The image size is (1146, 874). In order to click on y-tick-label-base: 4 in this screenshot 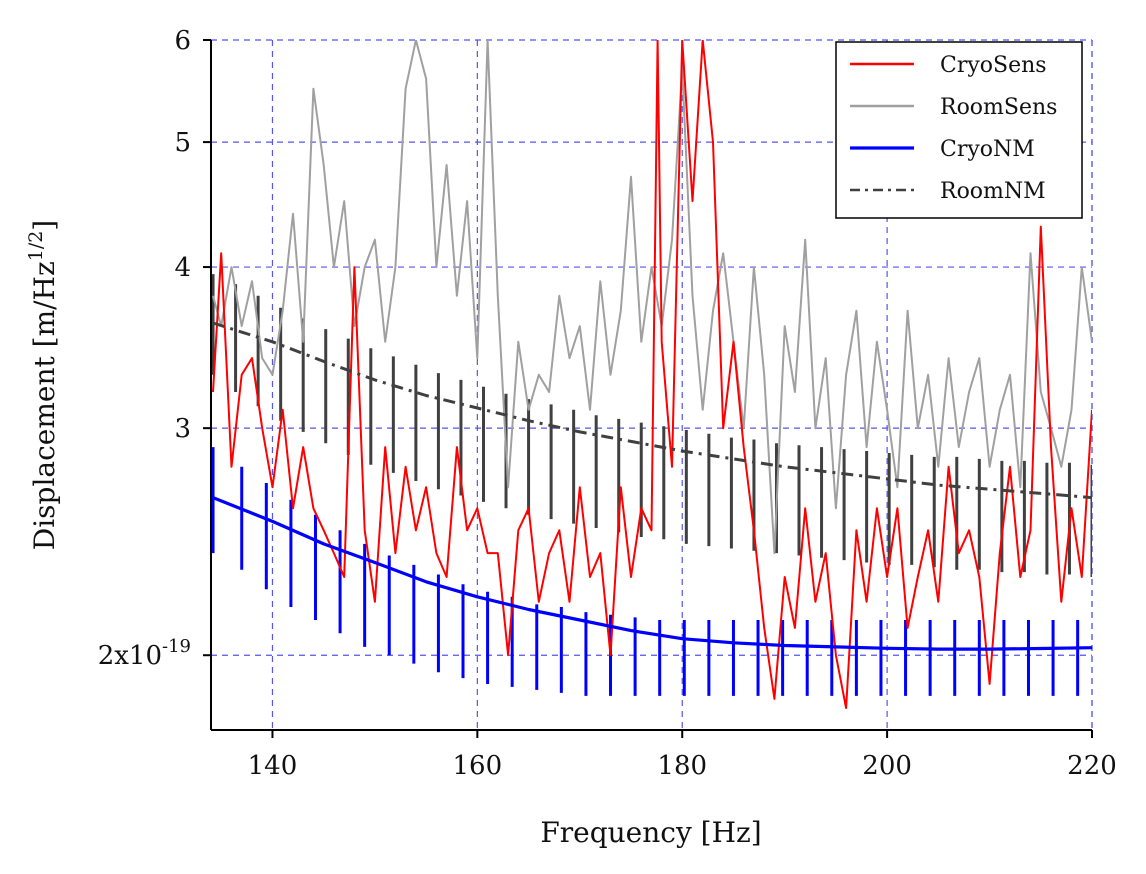, I will do `click(182, 268)`.